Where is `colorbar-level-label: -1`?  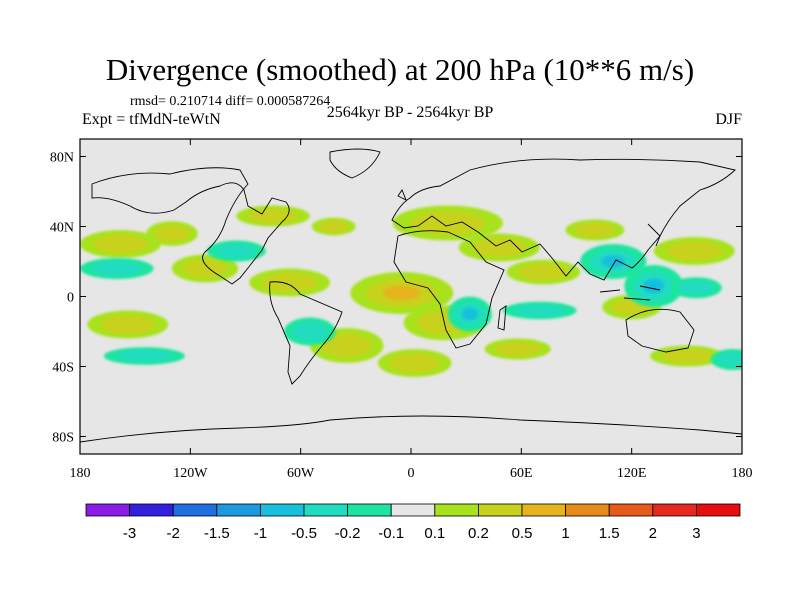
colorbar-level-label: -1 is located at coordinates (260, 533).